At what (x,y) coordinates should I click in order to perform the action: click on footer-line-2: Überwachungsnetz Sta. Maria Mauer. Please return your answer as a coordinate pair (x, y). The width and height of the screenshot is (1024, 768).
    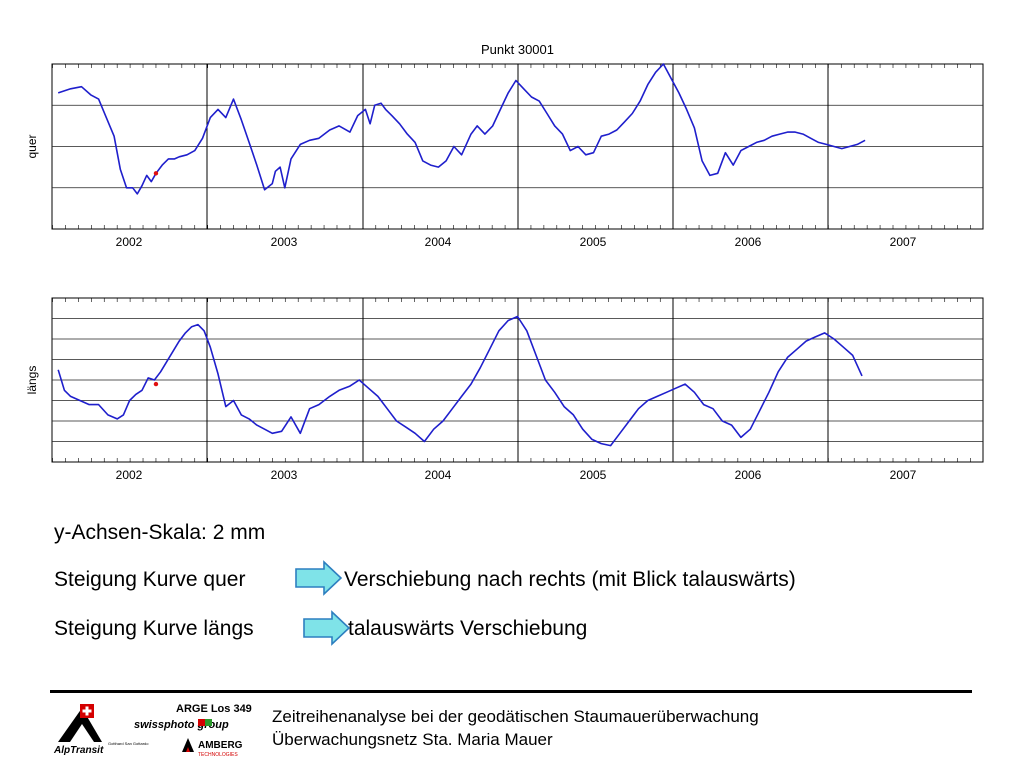
    Looking at the image, I should click on (412, 739).